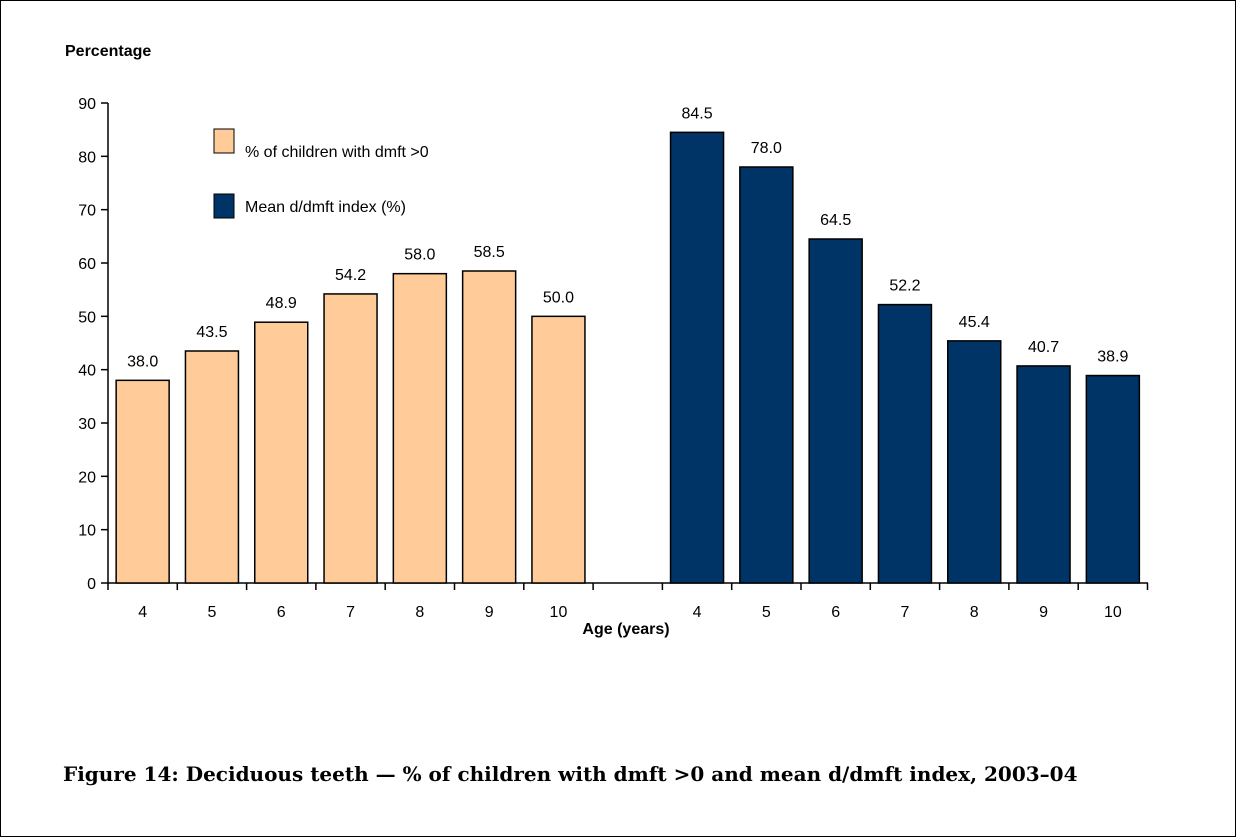 This screenshot has height=837, width=1236. What do you see at coordinates (337, 152) in the screenshot?
I see `legend-label-dmft: % of children with dmft >0` at bounding box center [337, 152].